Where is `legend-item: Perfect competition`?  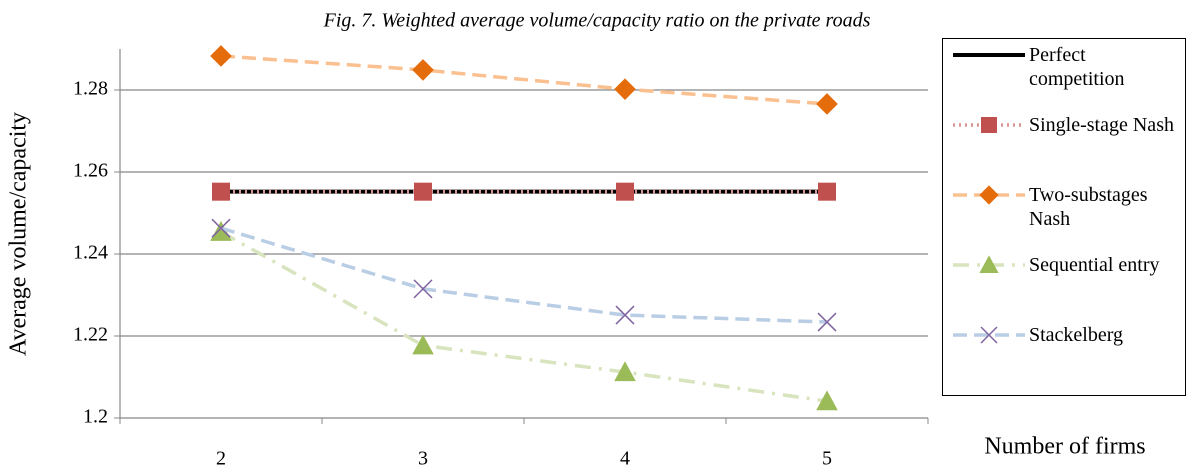 legend-item: Perfect competition is located at coordinates (1064, 78).